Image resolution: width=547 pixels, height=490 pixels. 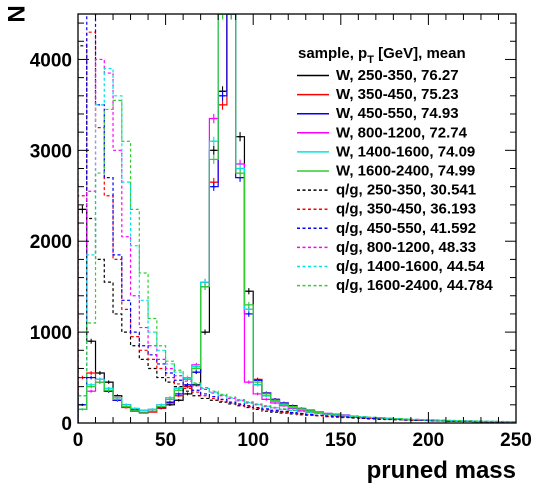 I want to click on legend-title: sample, pT [GeV], mean, so click(x=382, y=55).